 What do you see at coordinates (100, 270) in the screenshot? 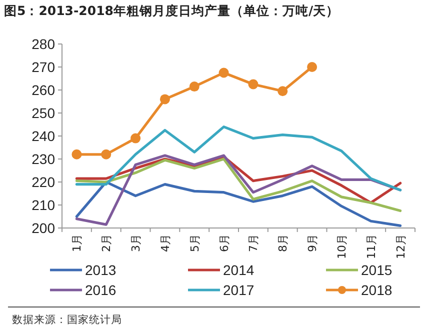
I see `legend-label: 2013` at bounding box center [100, 270].